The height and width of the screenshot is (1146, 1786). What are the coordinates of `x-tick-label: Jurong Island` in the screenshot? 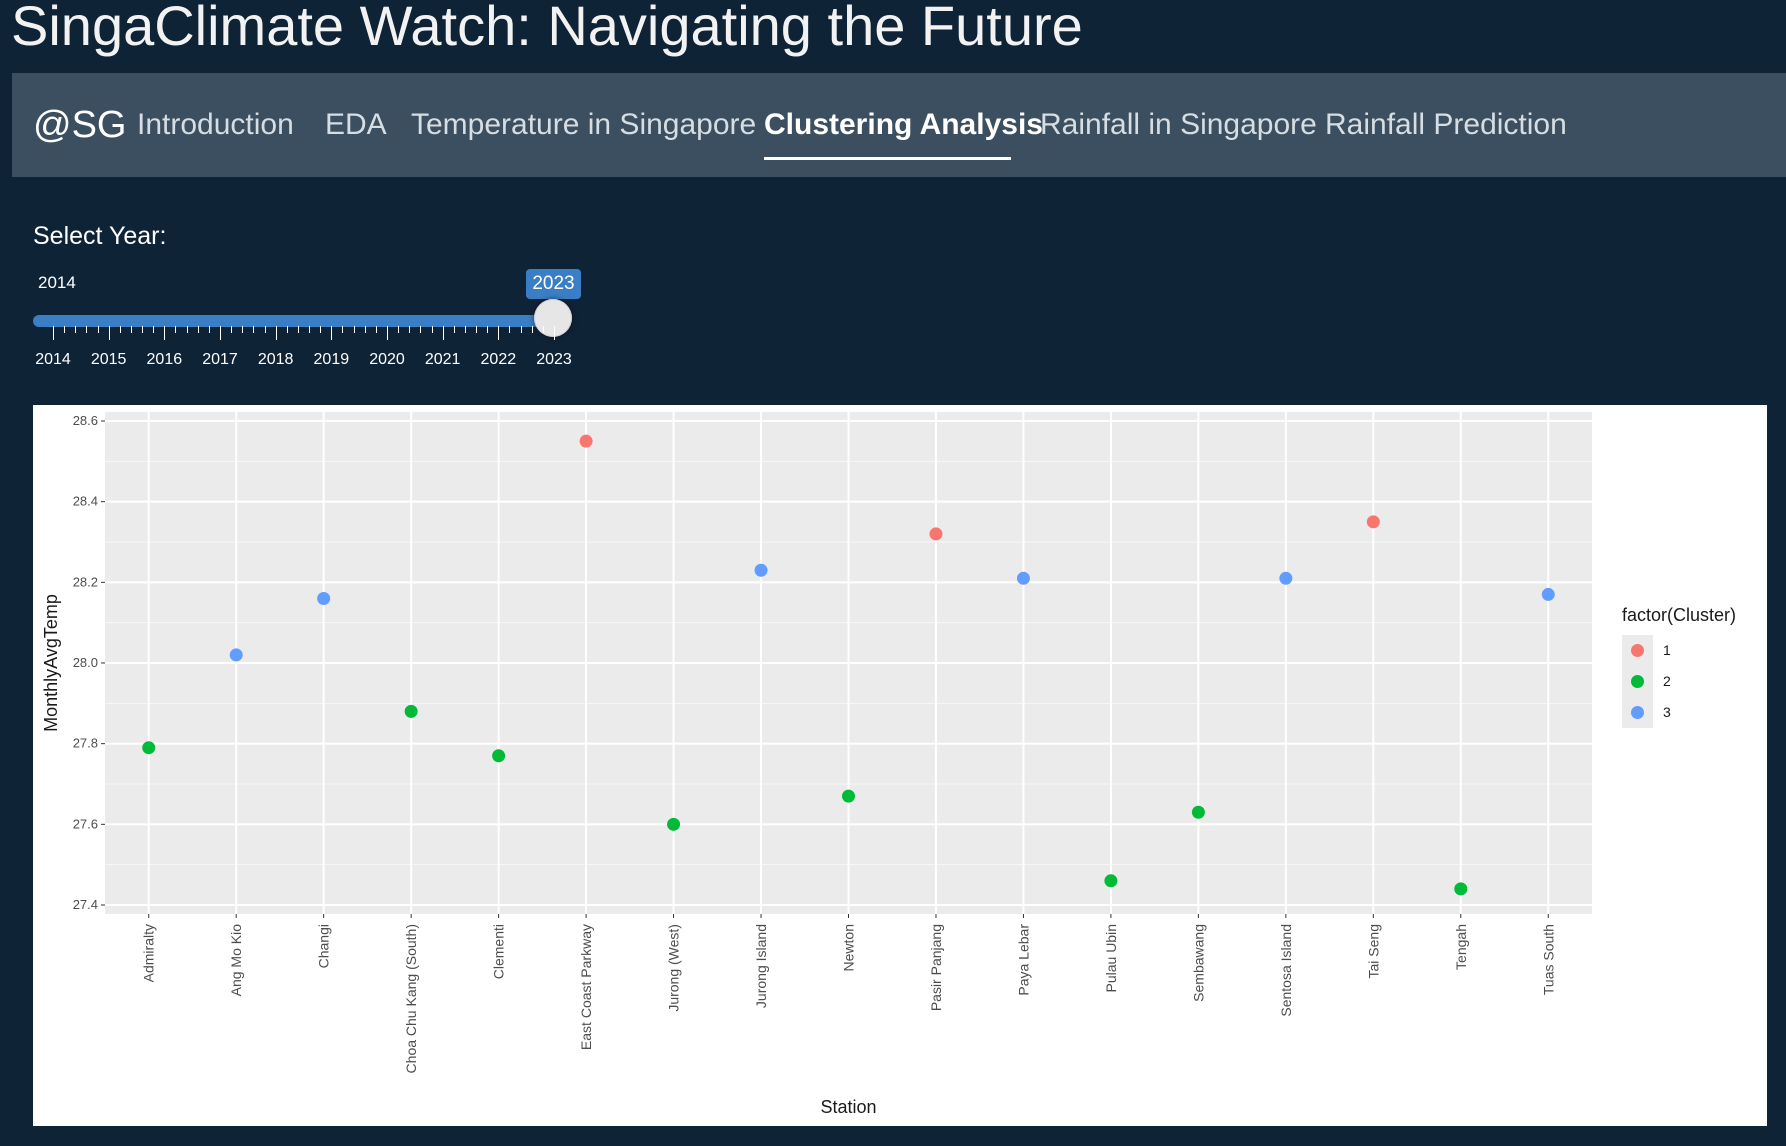 It's located at (761, 966).